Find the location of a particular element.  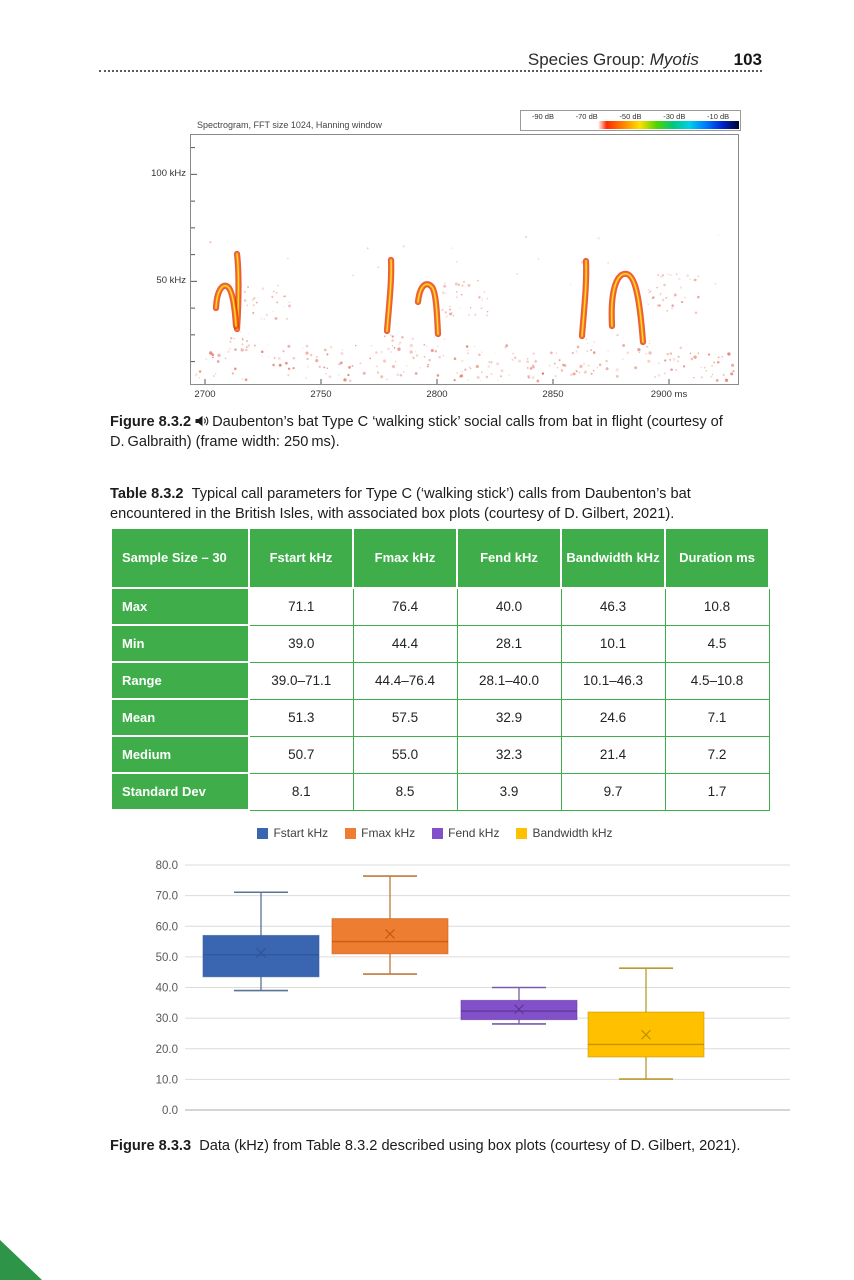

audio-speaker-icon is located at coordinates (202, 421).